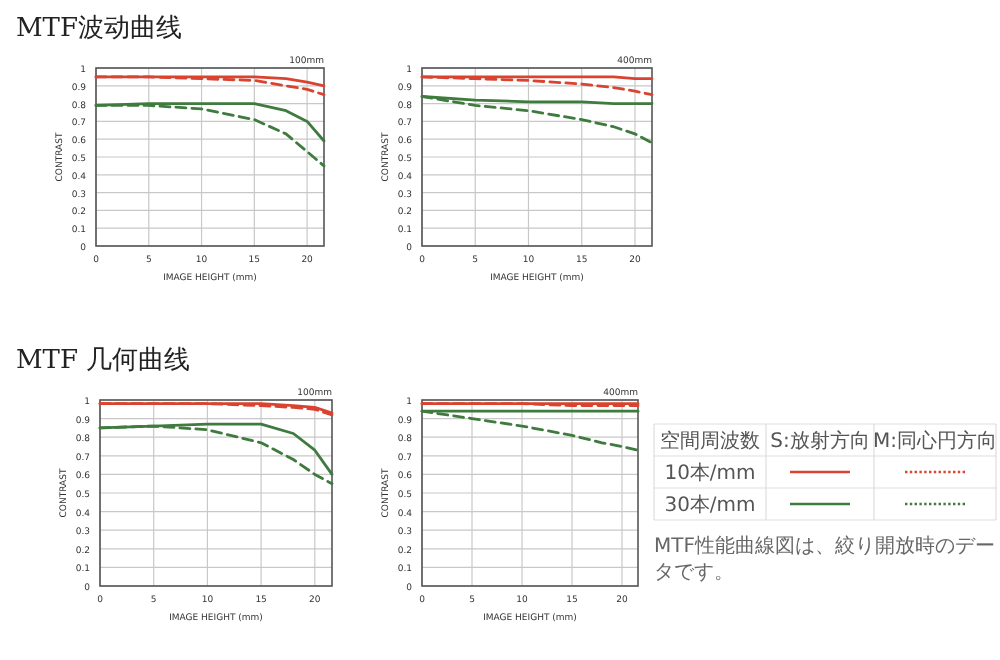 Image resolution: width=1000 pixels, height=660 pixels. I want to click on legend-table: 空間周波数 S:放射方向 M:同心円方向 10本/mm 30本/mm, so click(825, 472).